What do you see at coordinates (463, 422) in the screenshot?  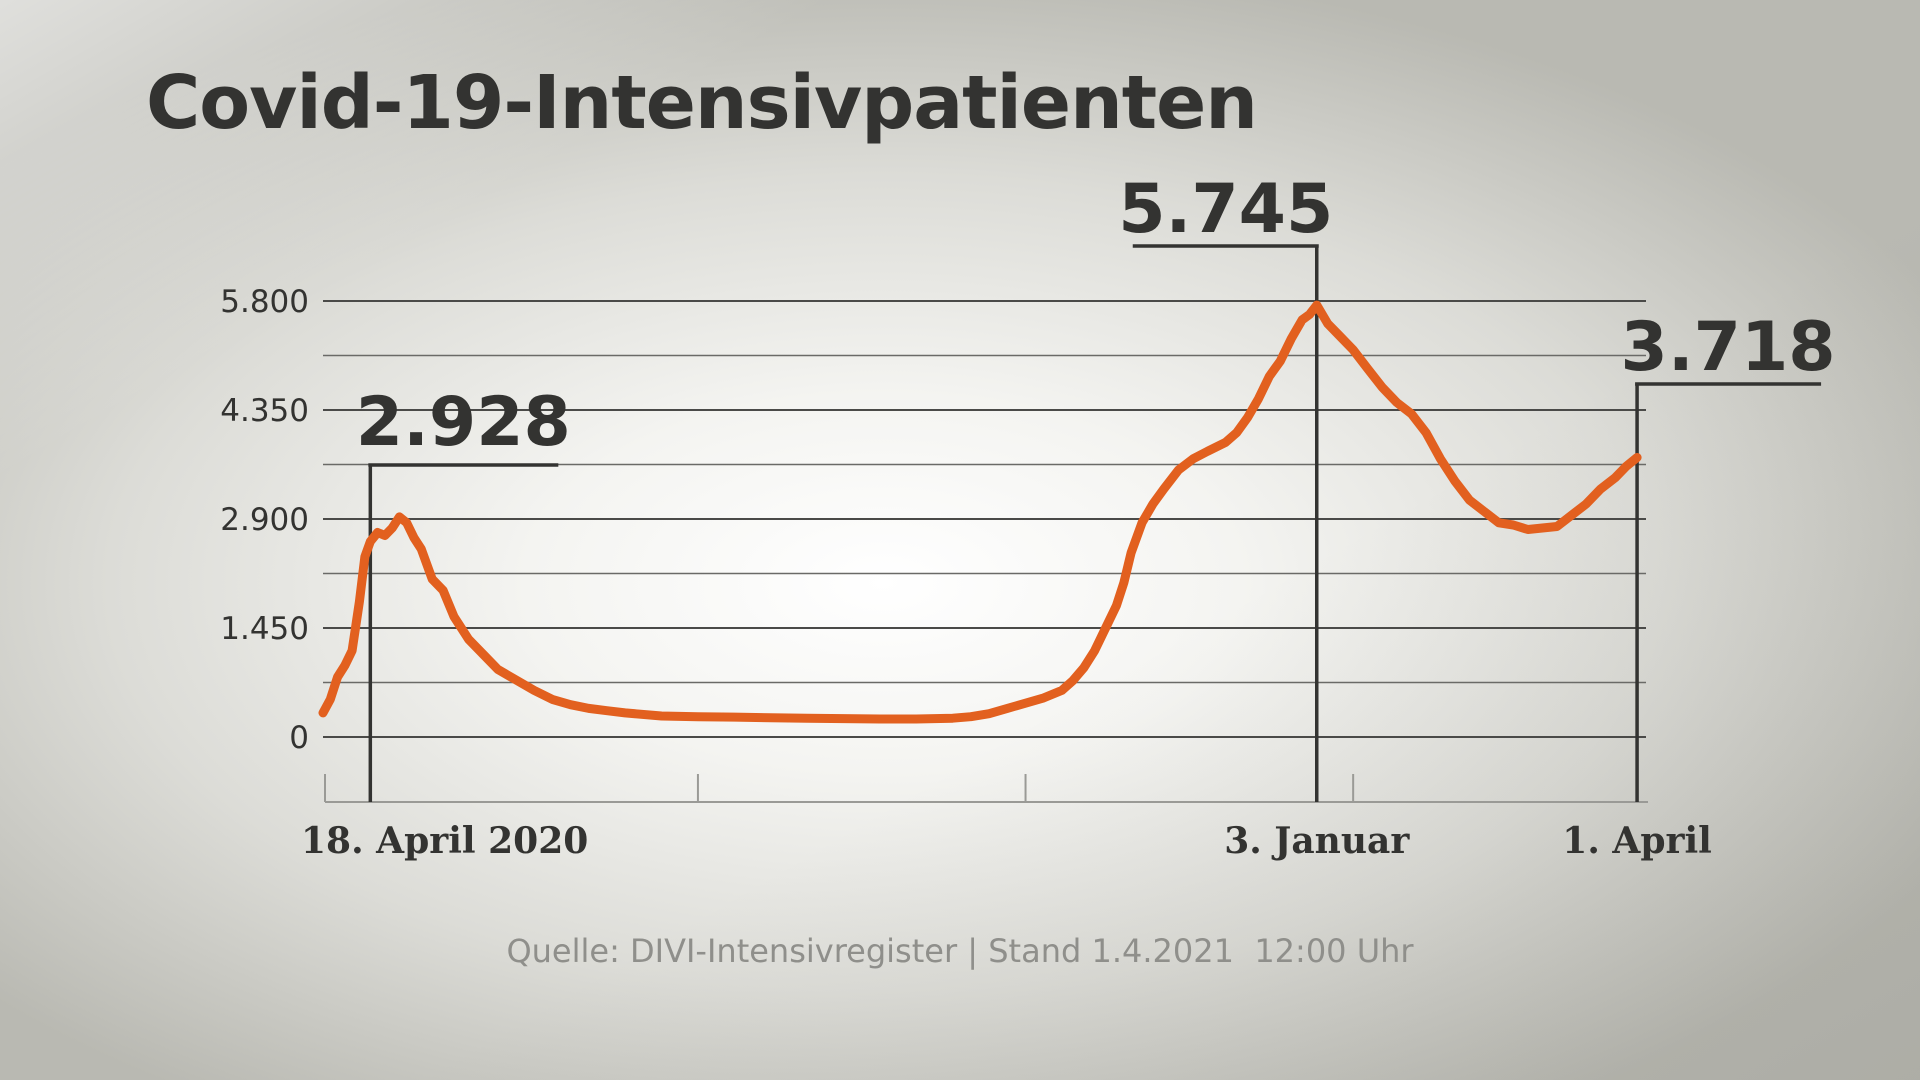 I see `annotation-value-label: 2.928` at bounding box center [463, 422].